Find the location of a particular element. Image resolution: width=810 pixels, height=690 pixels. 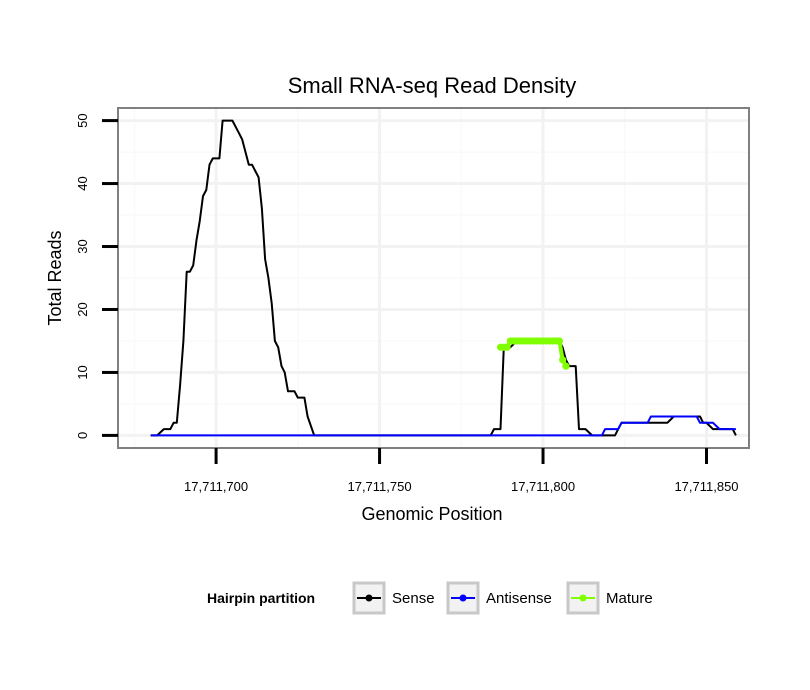

x-axis: 17,711,700 17,711,750 17,711,800 17,711,850 is located at coordinates (461, 471).